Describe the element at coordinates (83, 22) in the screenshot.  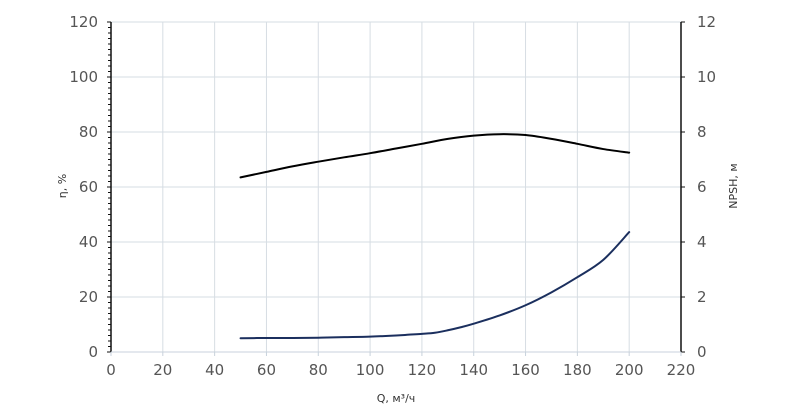
I see `y-left-tick-label: 120` at that location.